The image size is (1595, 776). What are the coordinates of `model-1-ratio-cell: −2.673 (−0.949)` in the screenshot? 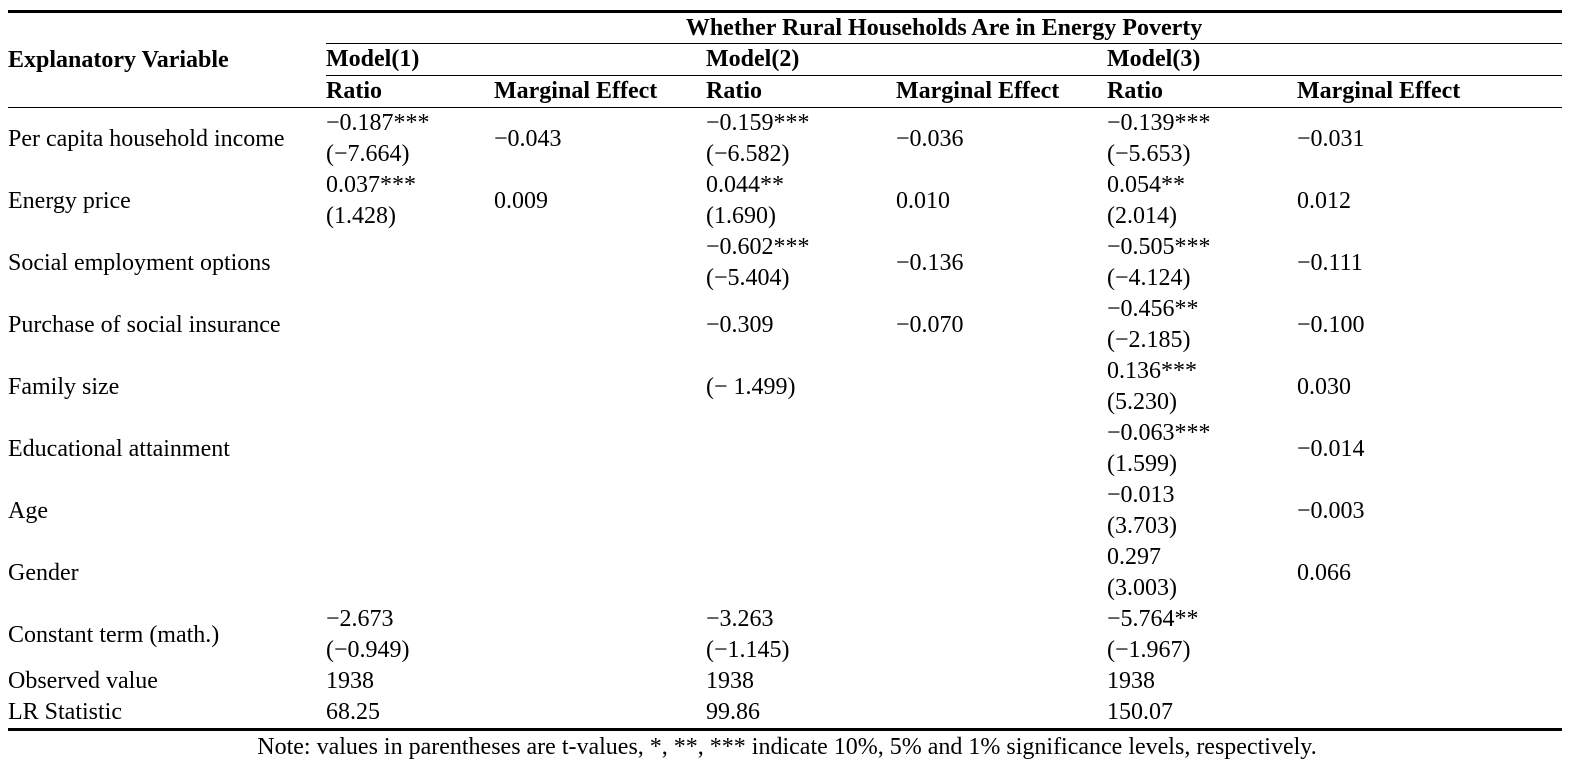 It's located at (410, 635).